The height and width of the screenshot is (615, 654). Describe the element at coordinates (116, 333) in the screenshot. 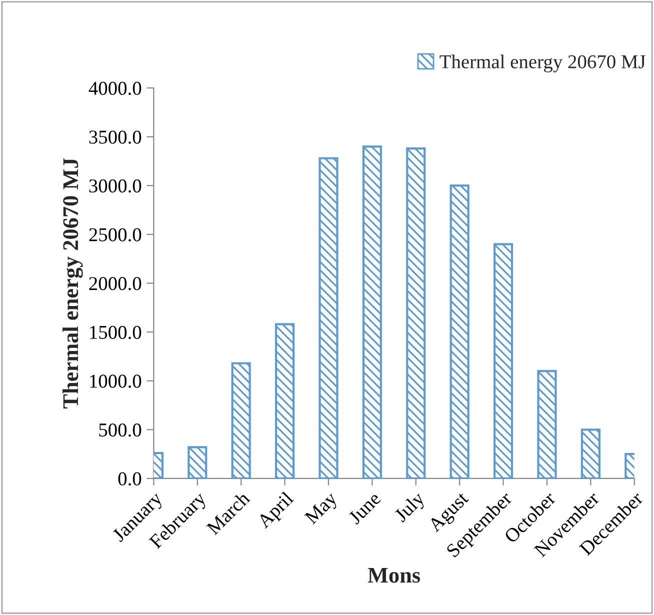

I see `y-tick-label: 1500.0` at that location.